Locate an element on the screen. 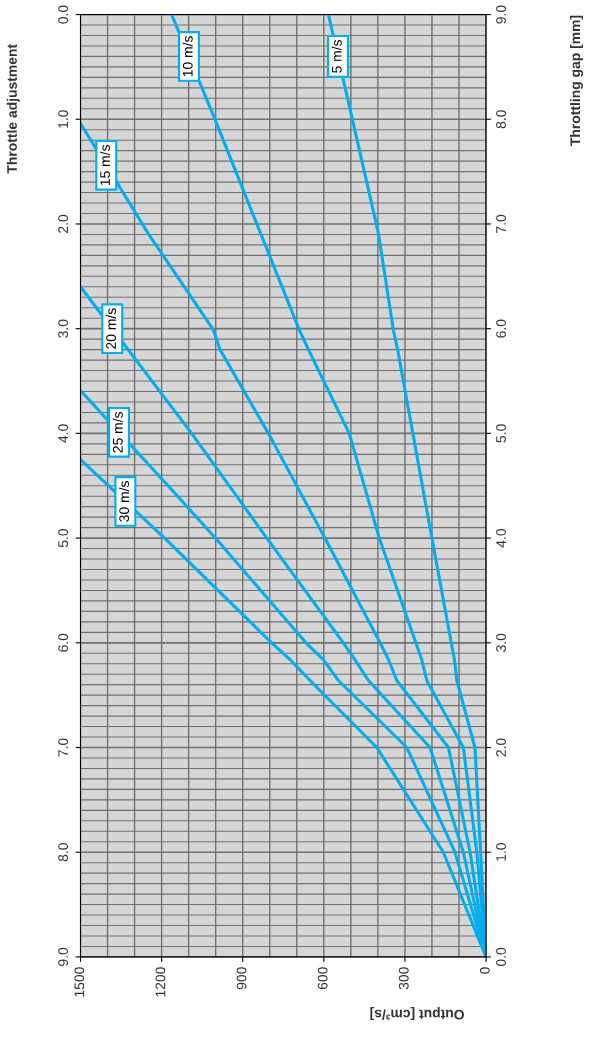  y-tick-label: 7.0 is located at coordinates (63, 747).